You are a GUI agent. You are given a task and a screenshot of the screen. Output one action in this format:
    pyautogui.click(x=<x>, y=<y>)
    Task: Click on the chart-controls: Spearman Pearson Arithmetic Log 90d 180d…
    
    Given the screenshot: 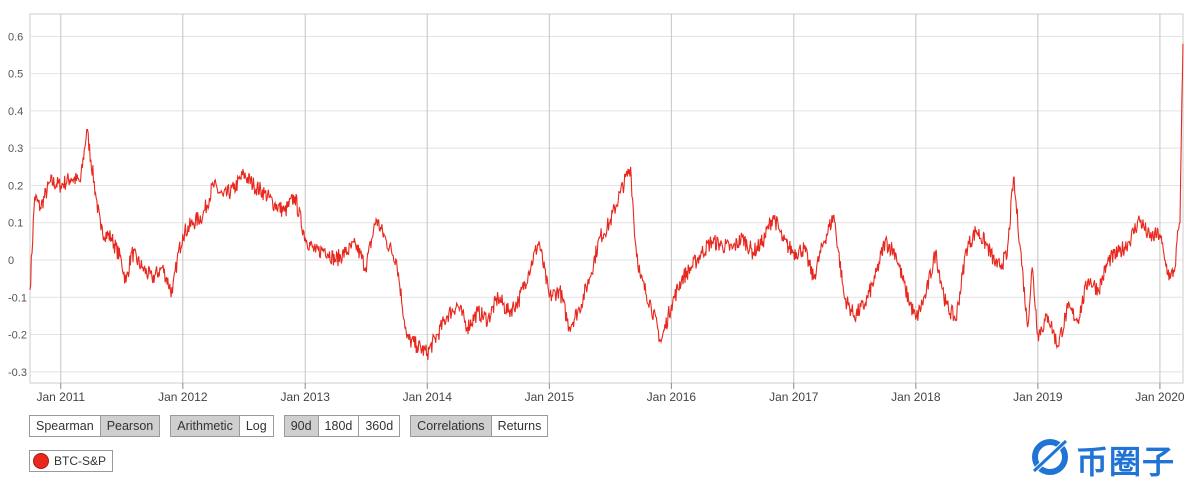 What is the action you would take?
    pyautogui.click(x=289, y=426)
    